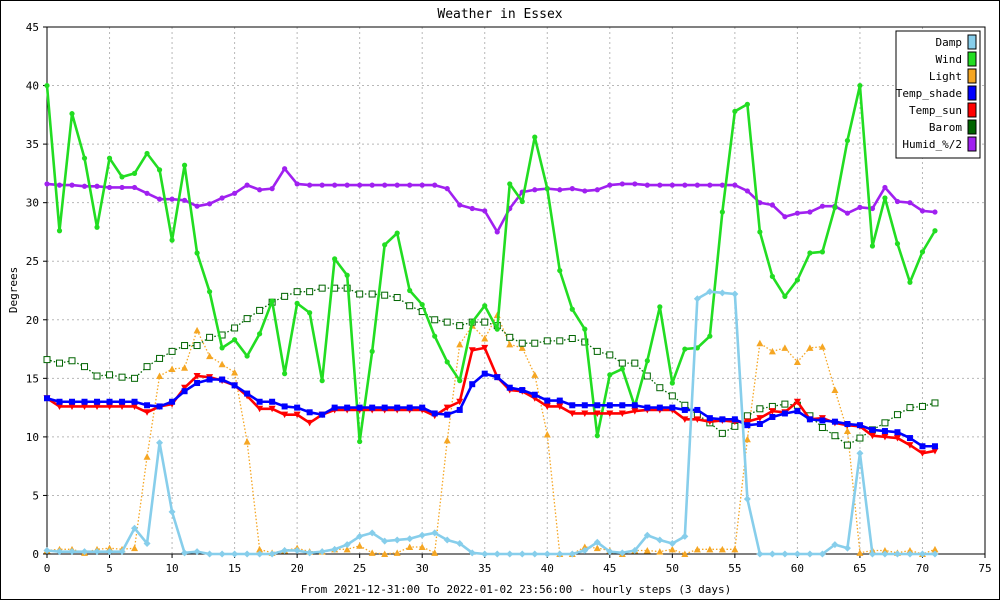  Describe the element at coordinates (922, 568) in the screenshot. I see `x-tick-label: 70` at that location.